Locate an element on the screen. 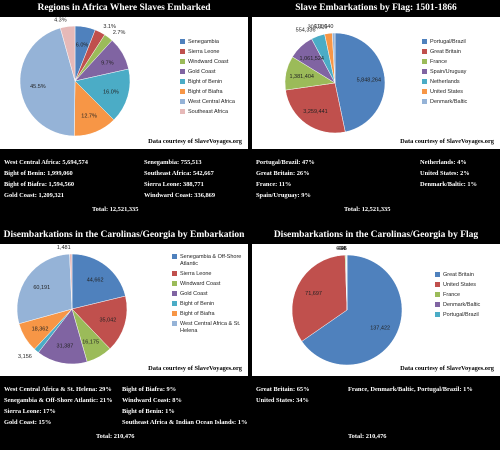 This screenshot has width=500, height=450. slice-data-label: 614 is located at coordinates (340, 249).